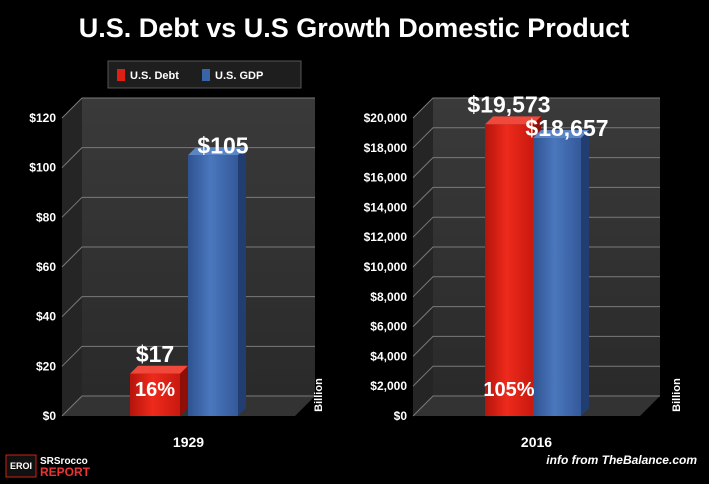 The height and width of the screenshot is (484, 709). Describe the element at coordinates (386, 207) in the screenshot. I see `y-tick-label: $14,000` at that location.